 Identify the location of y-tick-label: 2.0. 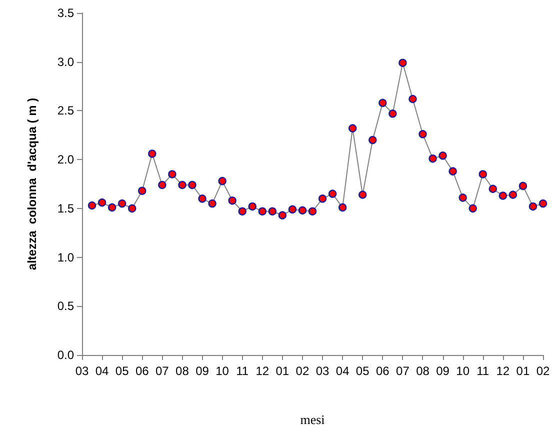
(65, 159).